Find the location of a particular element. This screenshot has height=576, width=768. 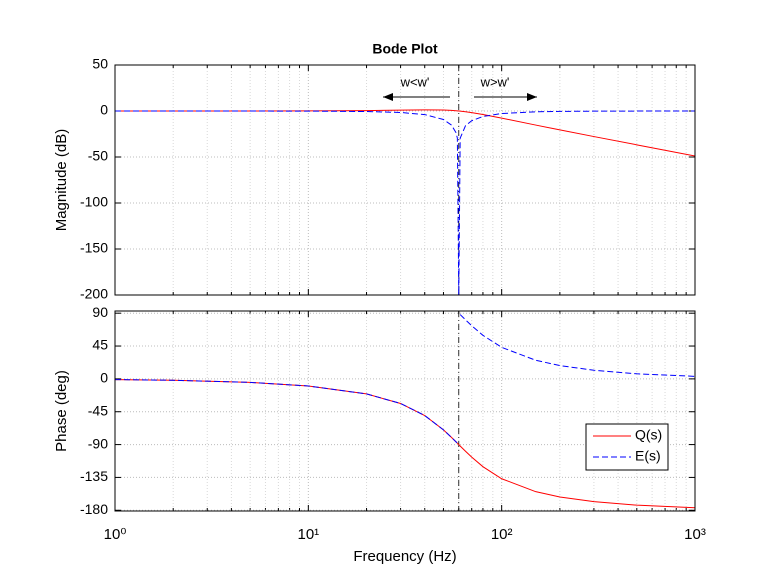

legend-label: E(s) is located at coordinates (648, 456).